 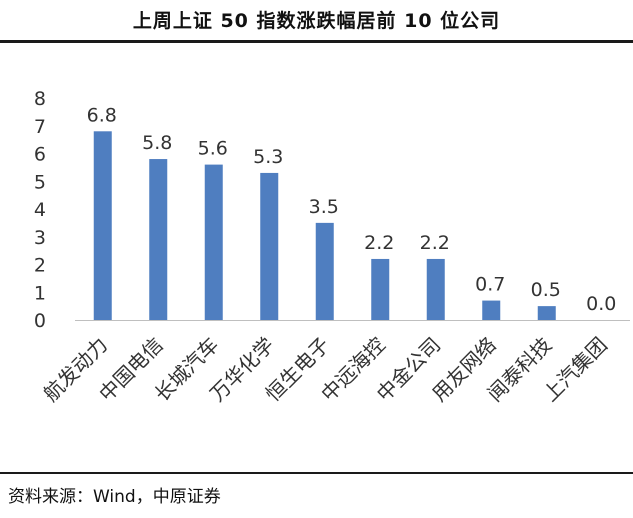 I want to click on y-tick-label: 8, so click(x=40, y=99).